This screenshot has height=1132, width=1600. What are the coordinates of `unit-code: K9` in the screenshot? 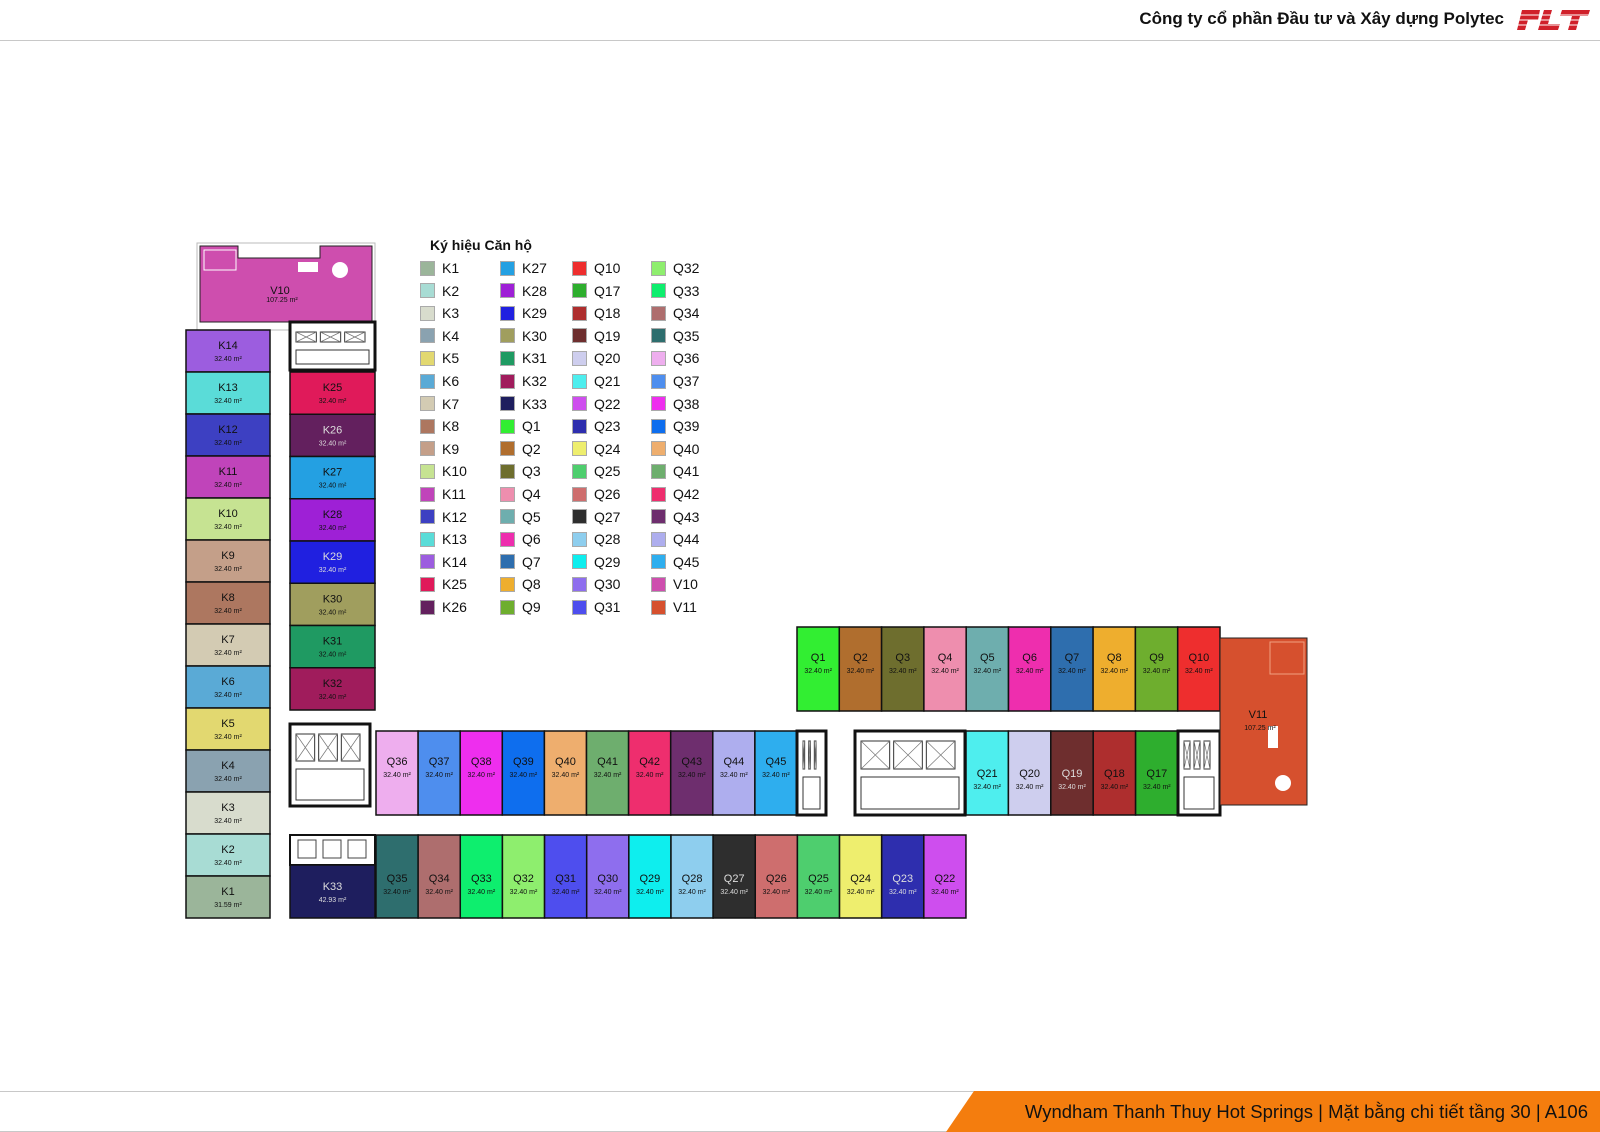 It's located at (227, 556).